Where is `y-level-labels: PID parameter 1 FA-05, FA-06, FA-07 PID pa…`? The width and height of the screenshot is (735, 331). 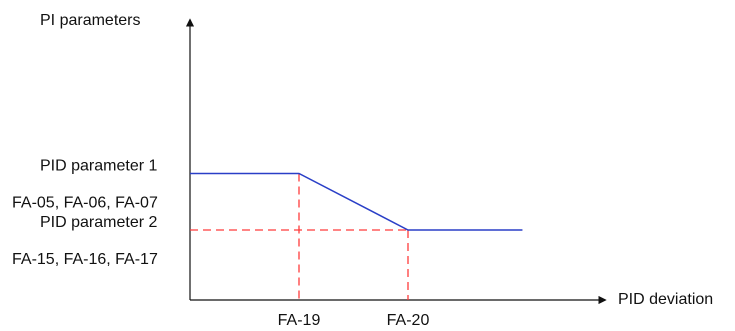
y-level-labels: PID parameter 1 FA-05, FA-06, FA-07 PID pa… is located at coordinates (85, 213).